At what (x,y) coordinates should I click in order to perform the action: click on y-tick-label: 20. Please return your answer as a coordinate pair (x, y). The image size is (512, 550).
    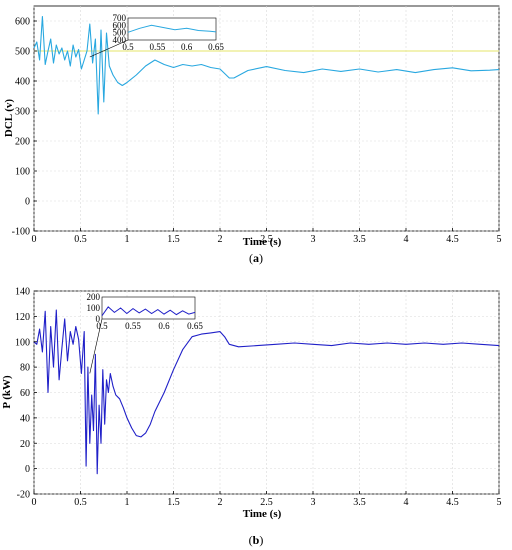
    Looking at the image, I should click on (25, 444).